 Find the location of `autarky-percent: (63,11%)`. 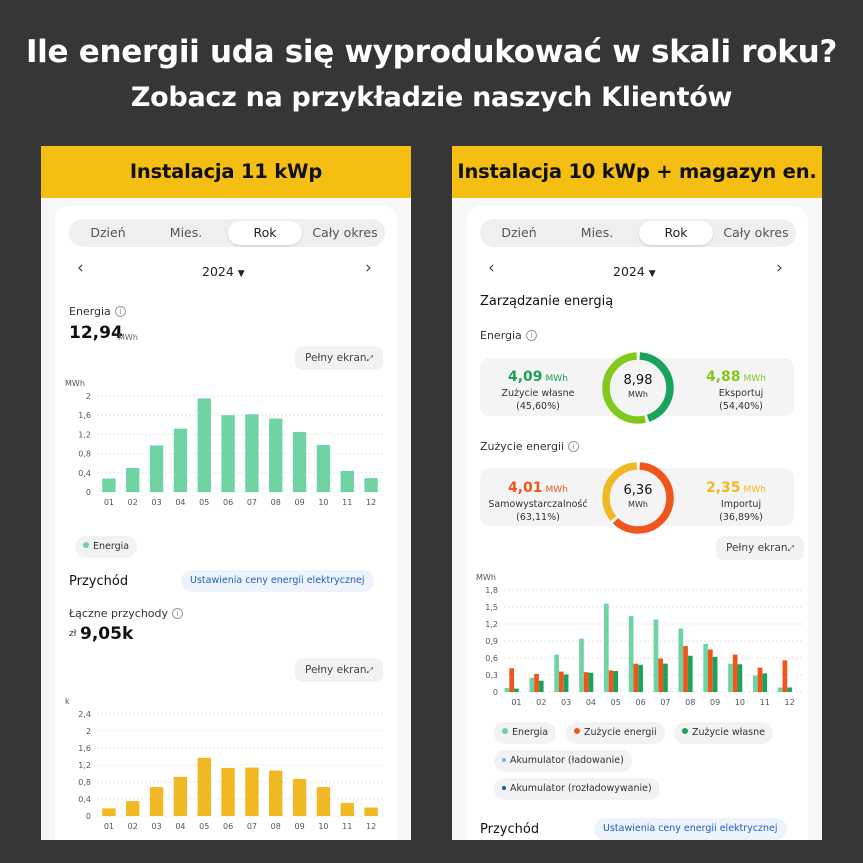

autarky-percent: (63,11%) is located at coordinates (538, 517).